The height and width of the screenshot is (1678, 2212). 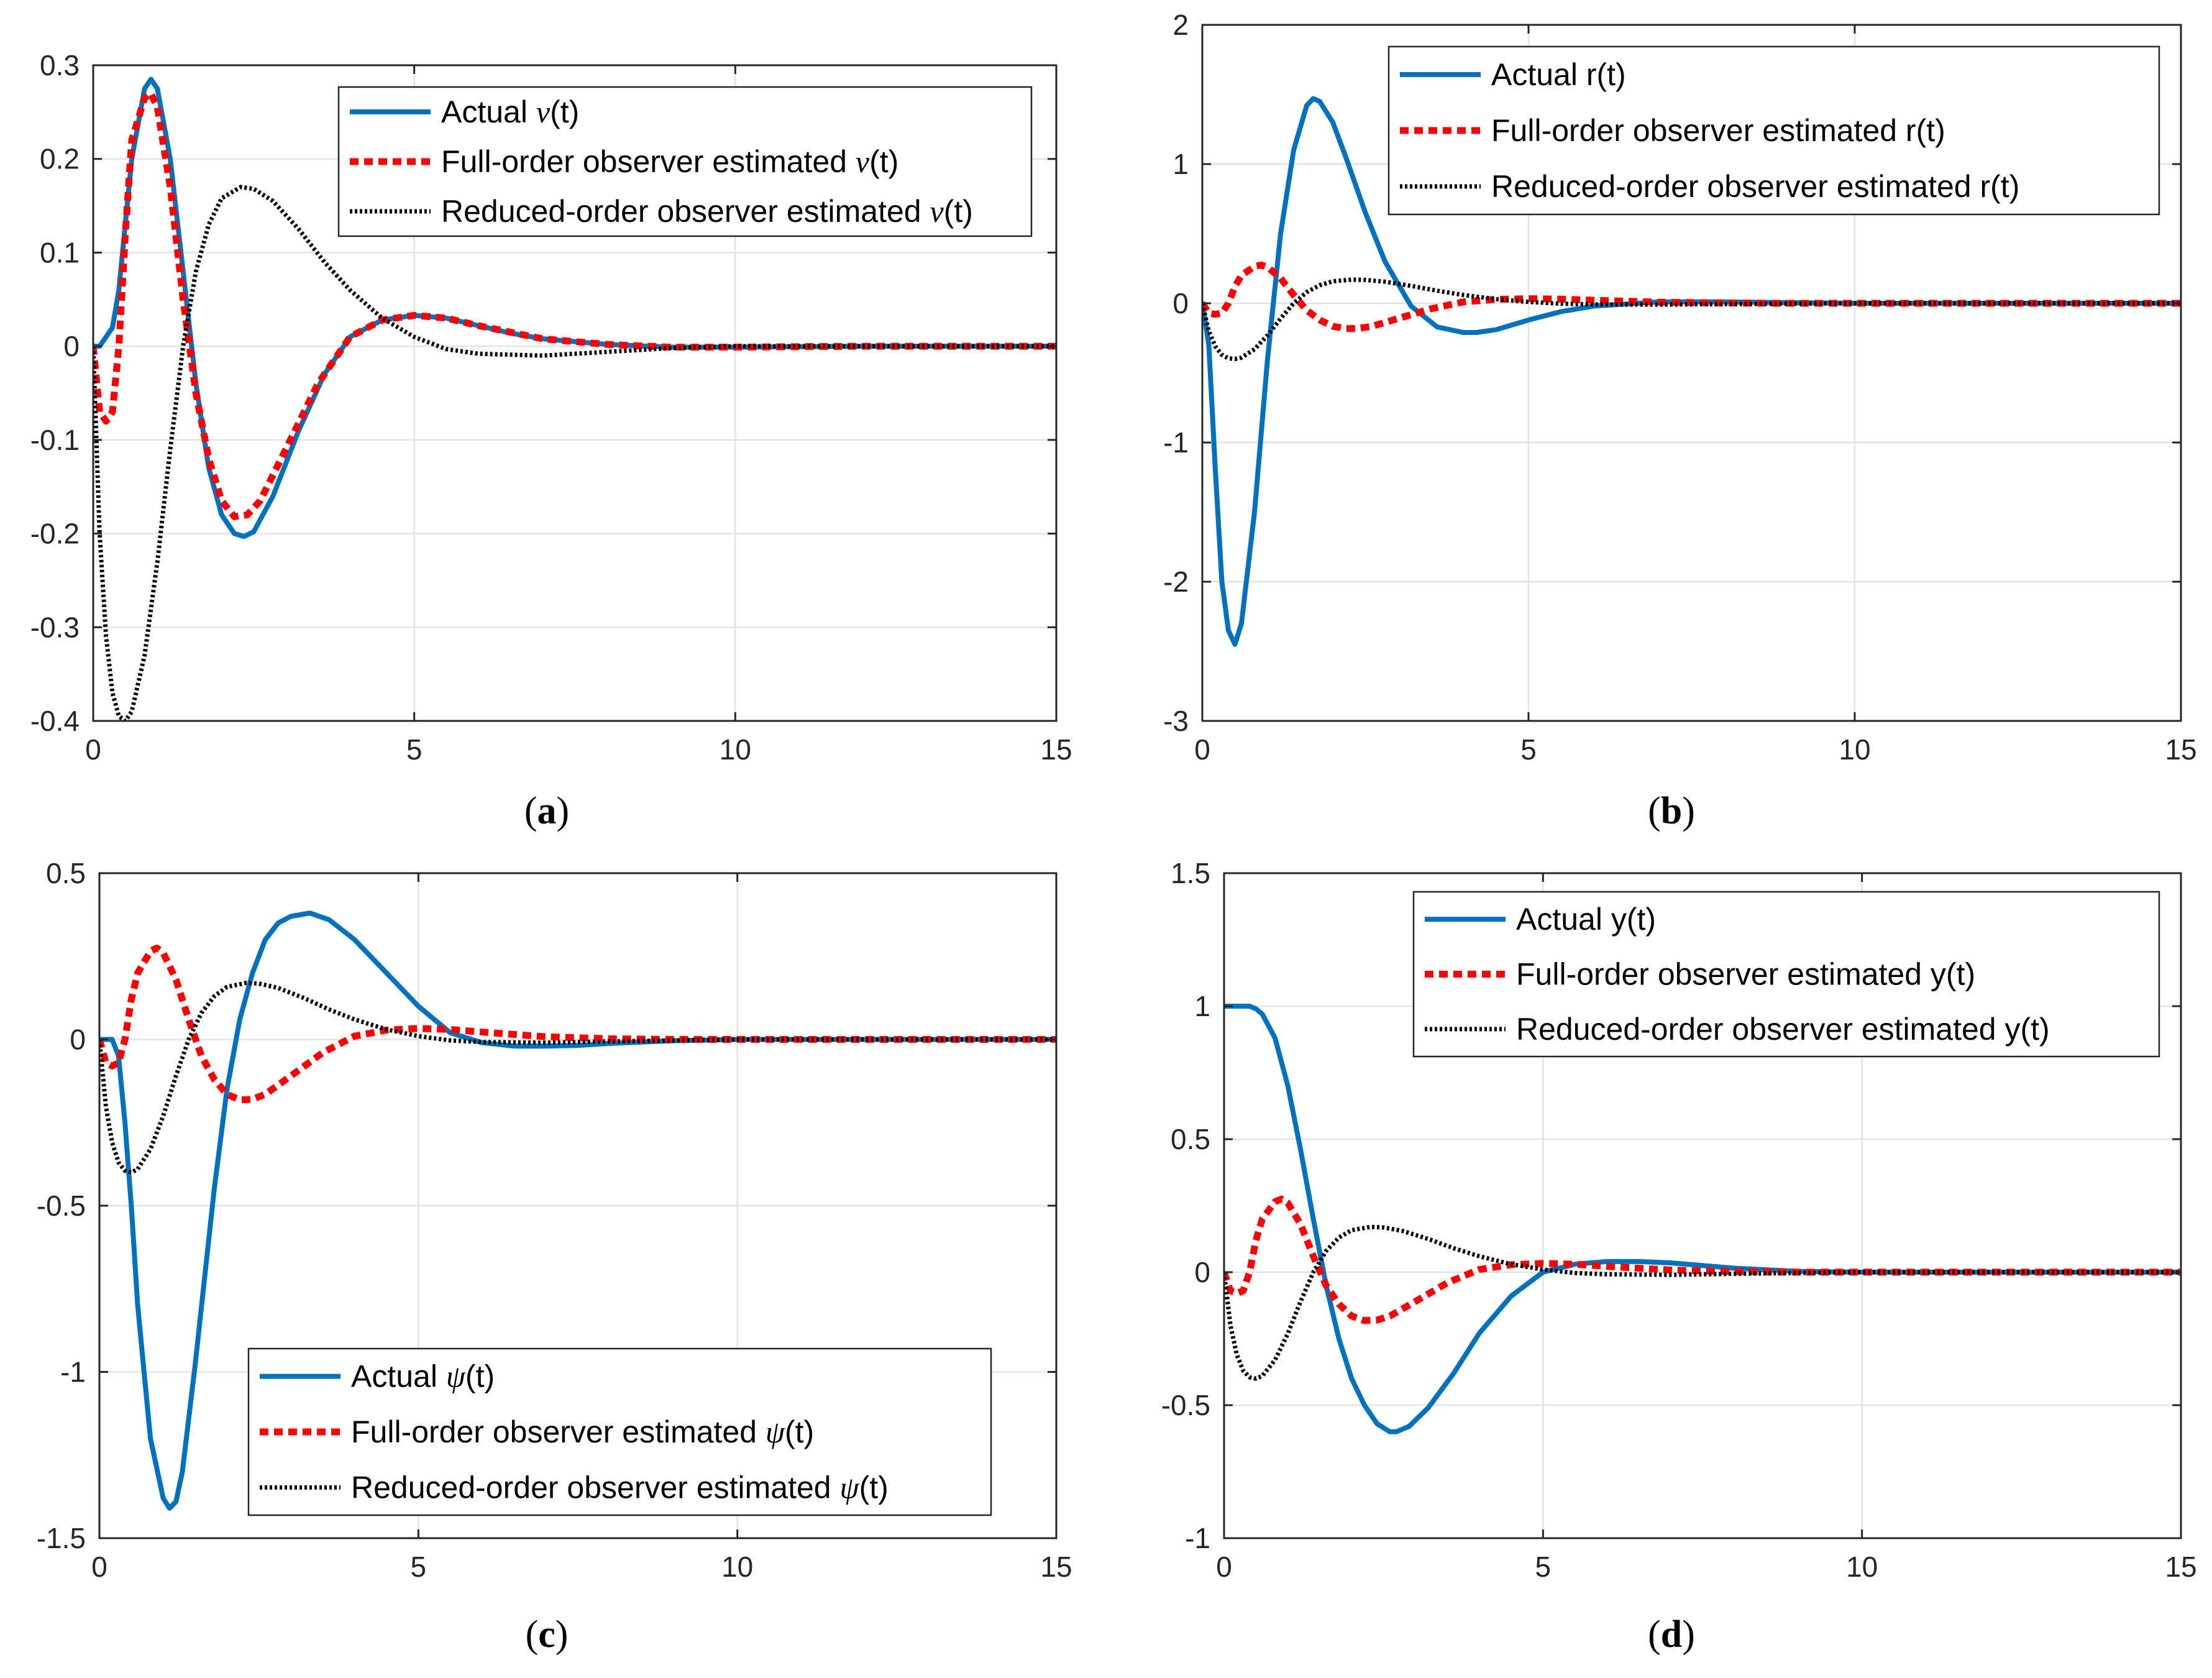 I want to click on caption-letter: d, so click(x=1671, y=1635).